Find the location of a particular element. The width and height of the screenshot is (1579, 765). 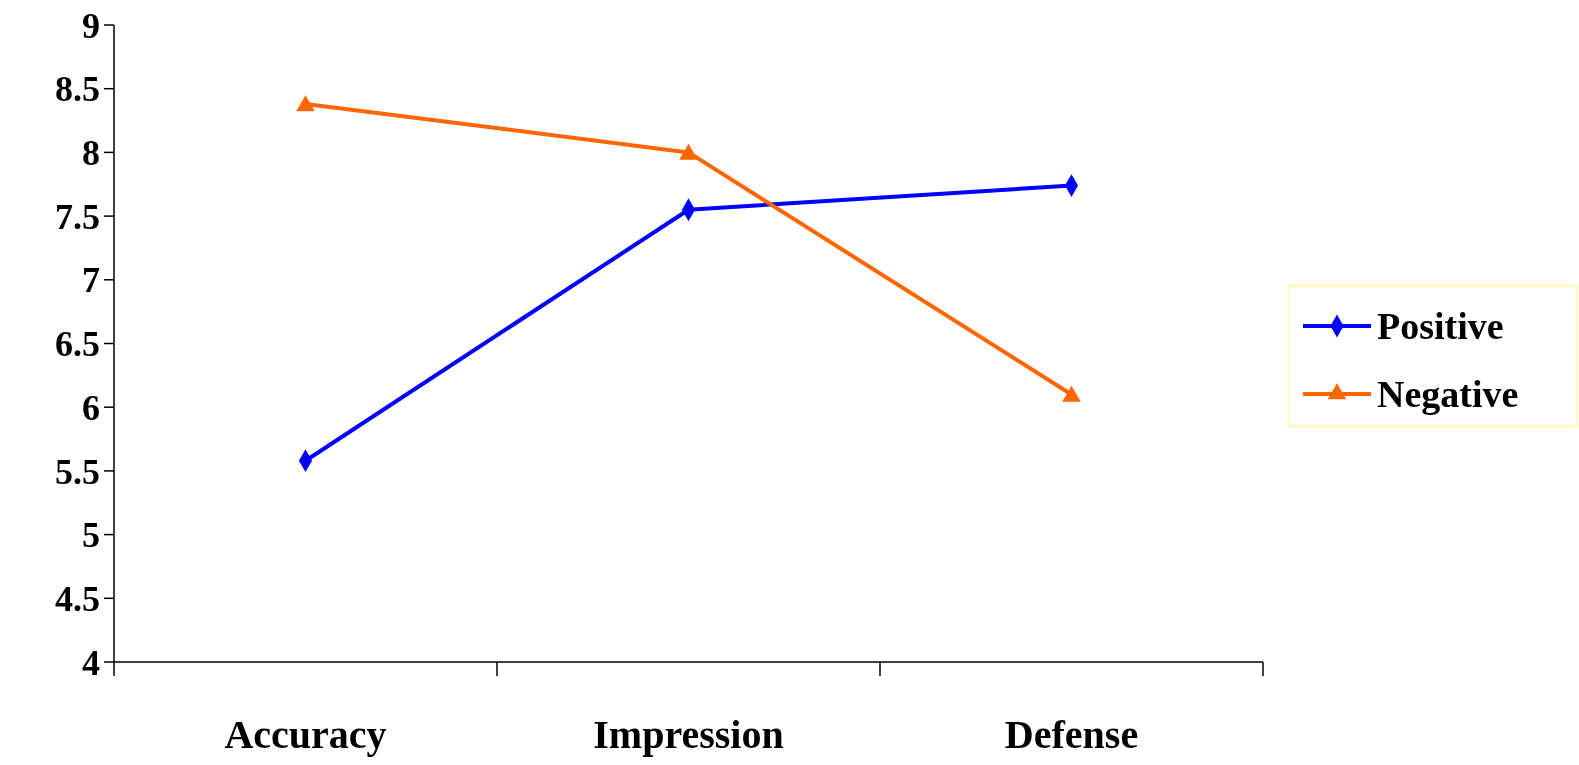

y-tick-label: 5.5 is located at coordinates (77, 471).